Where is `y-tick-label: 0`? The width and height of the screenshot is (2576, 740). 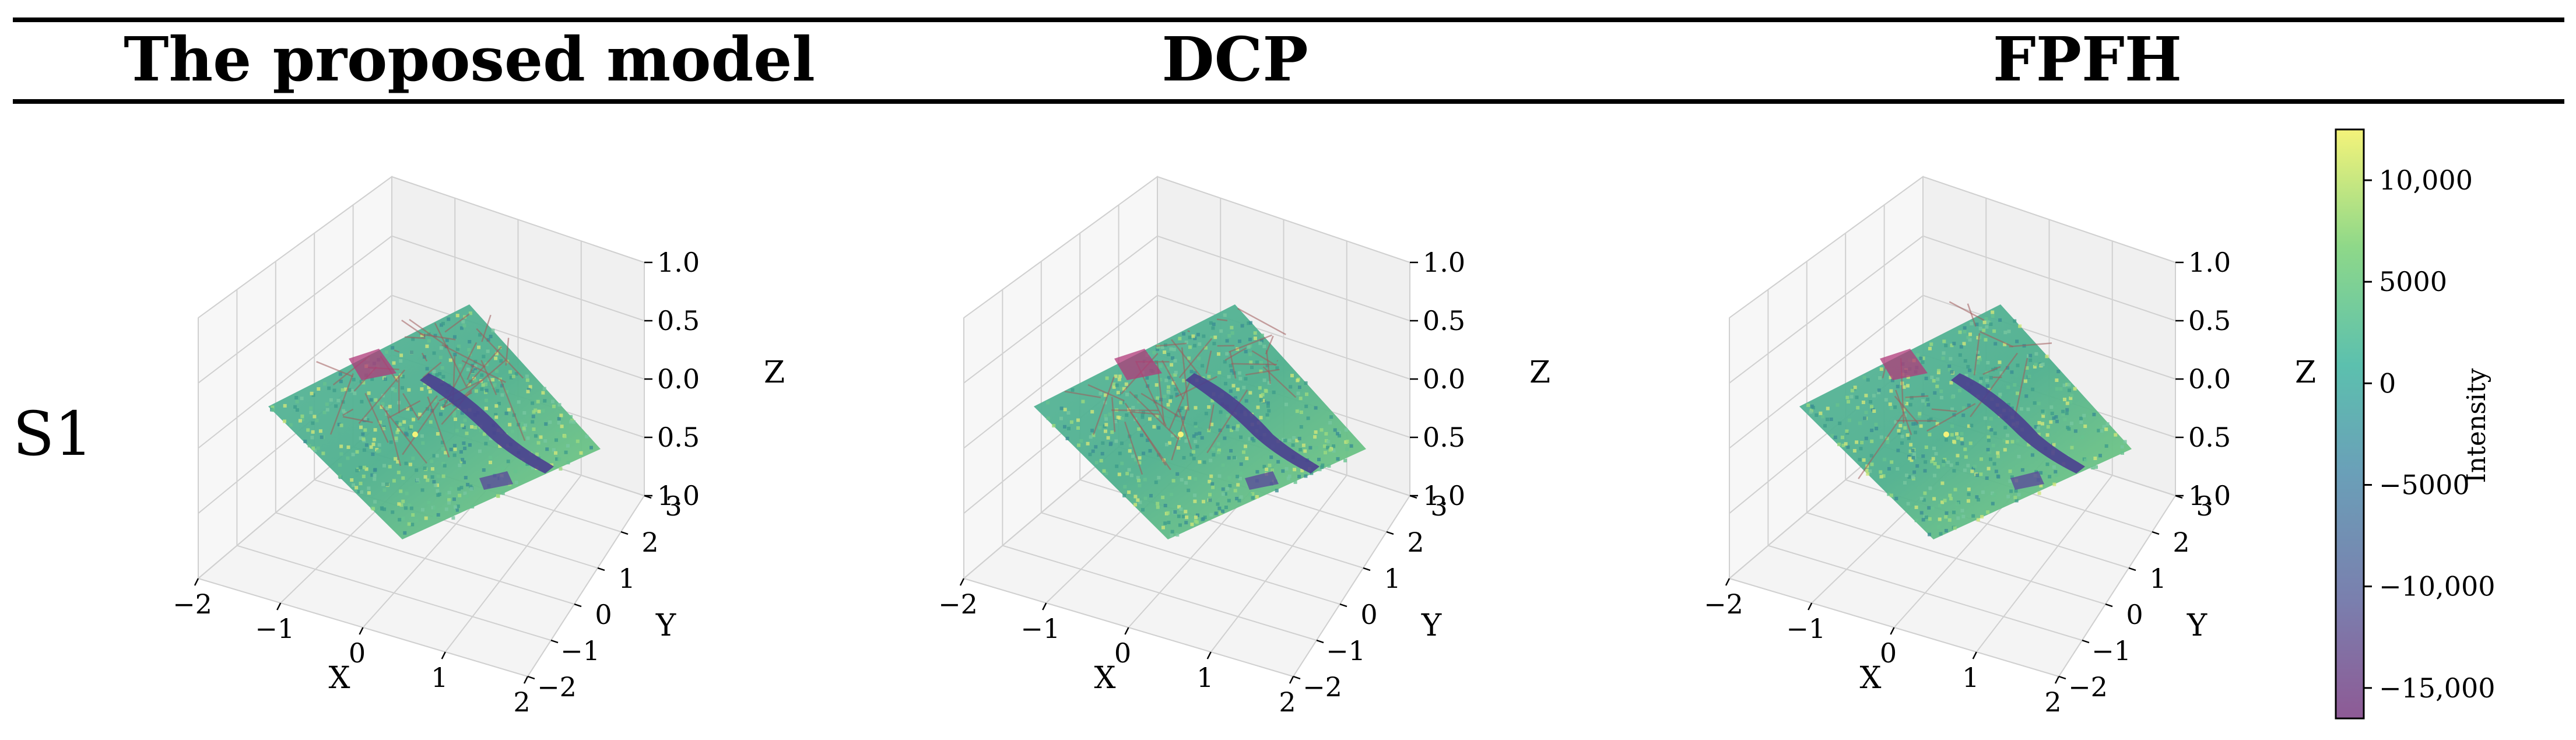 y-tick-label: 0 is located at coordinates (2134, 614).